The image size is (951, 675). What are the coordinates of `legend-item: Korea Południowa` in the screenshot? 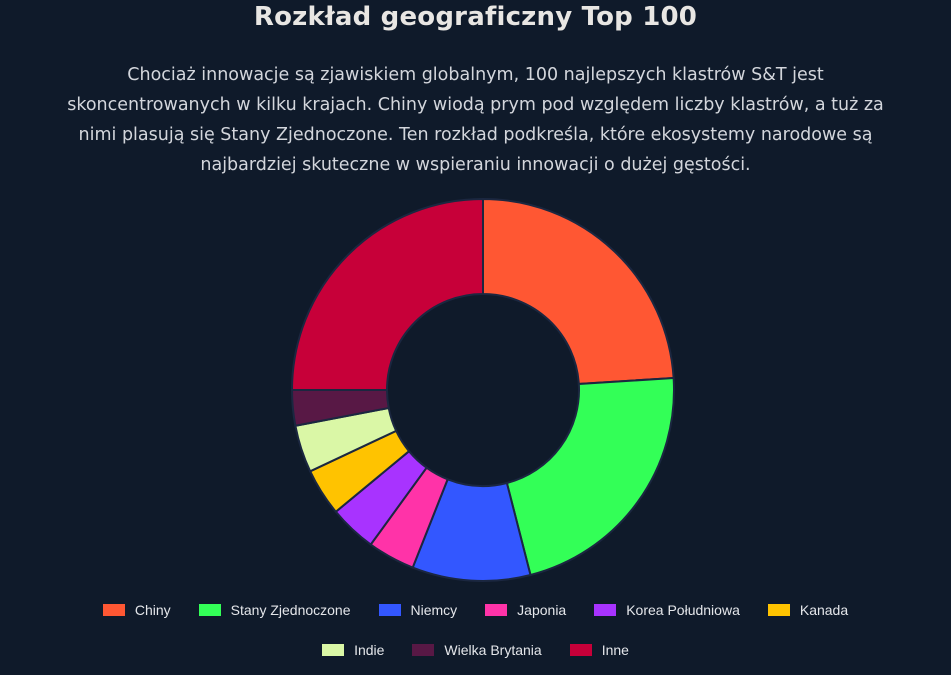 It's located at (667, 610).